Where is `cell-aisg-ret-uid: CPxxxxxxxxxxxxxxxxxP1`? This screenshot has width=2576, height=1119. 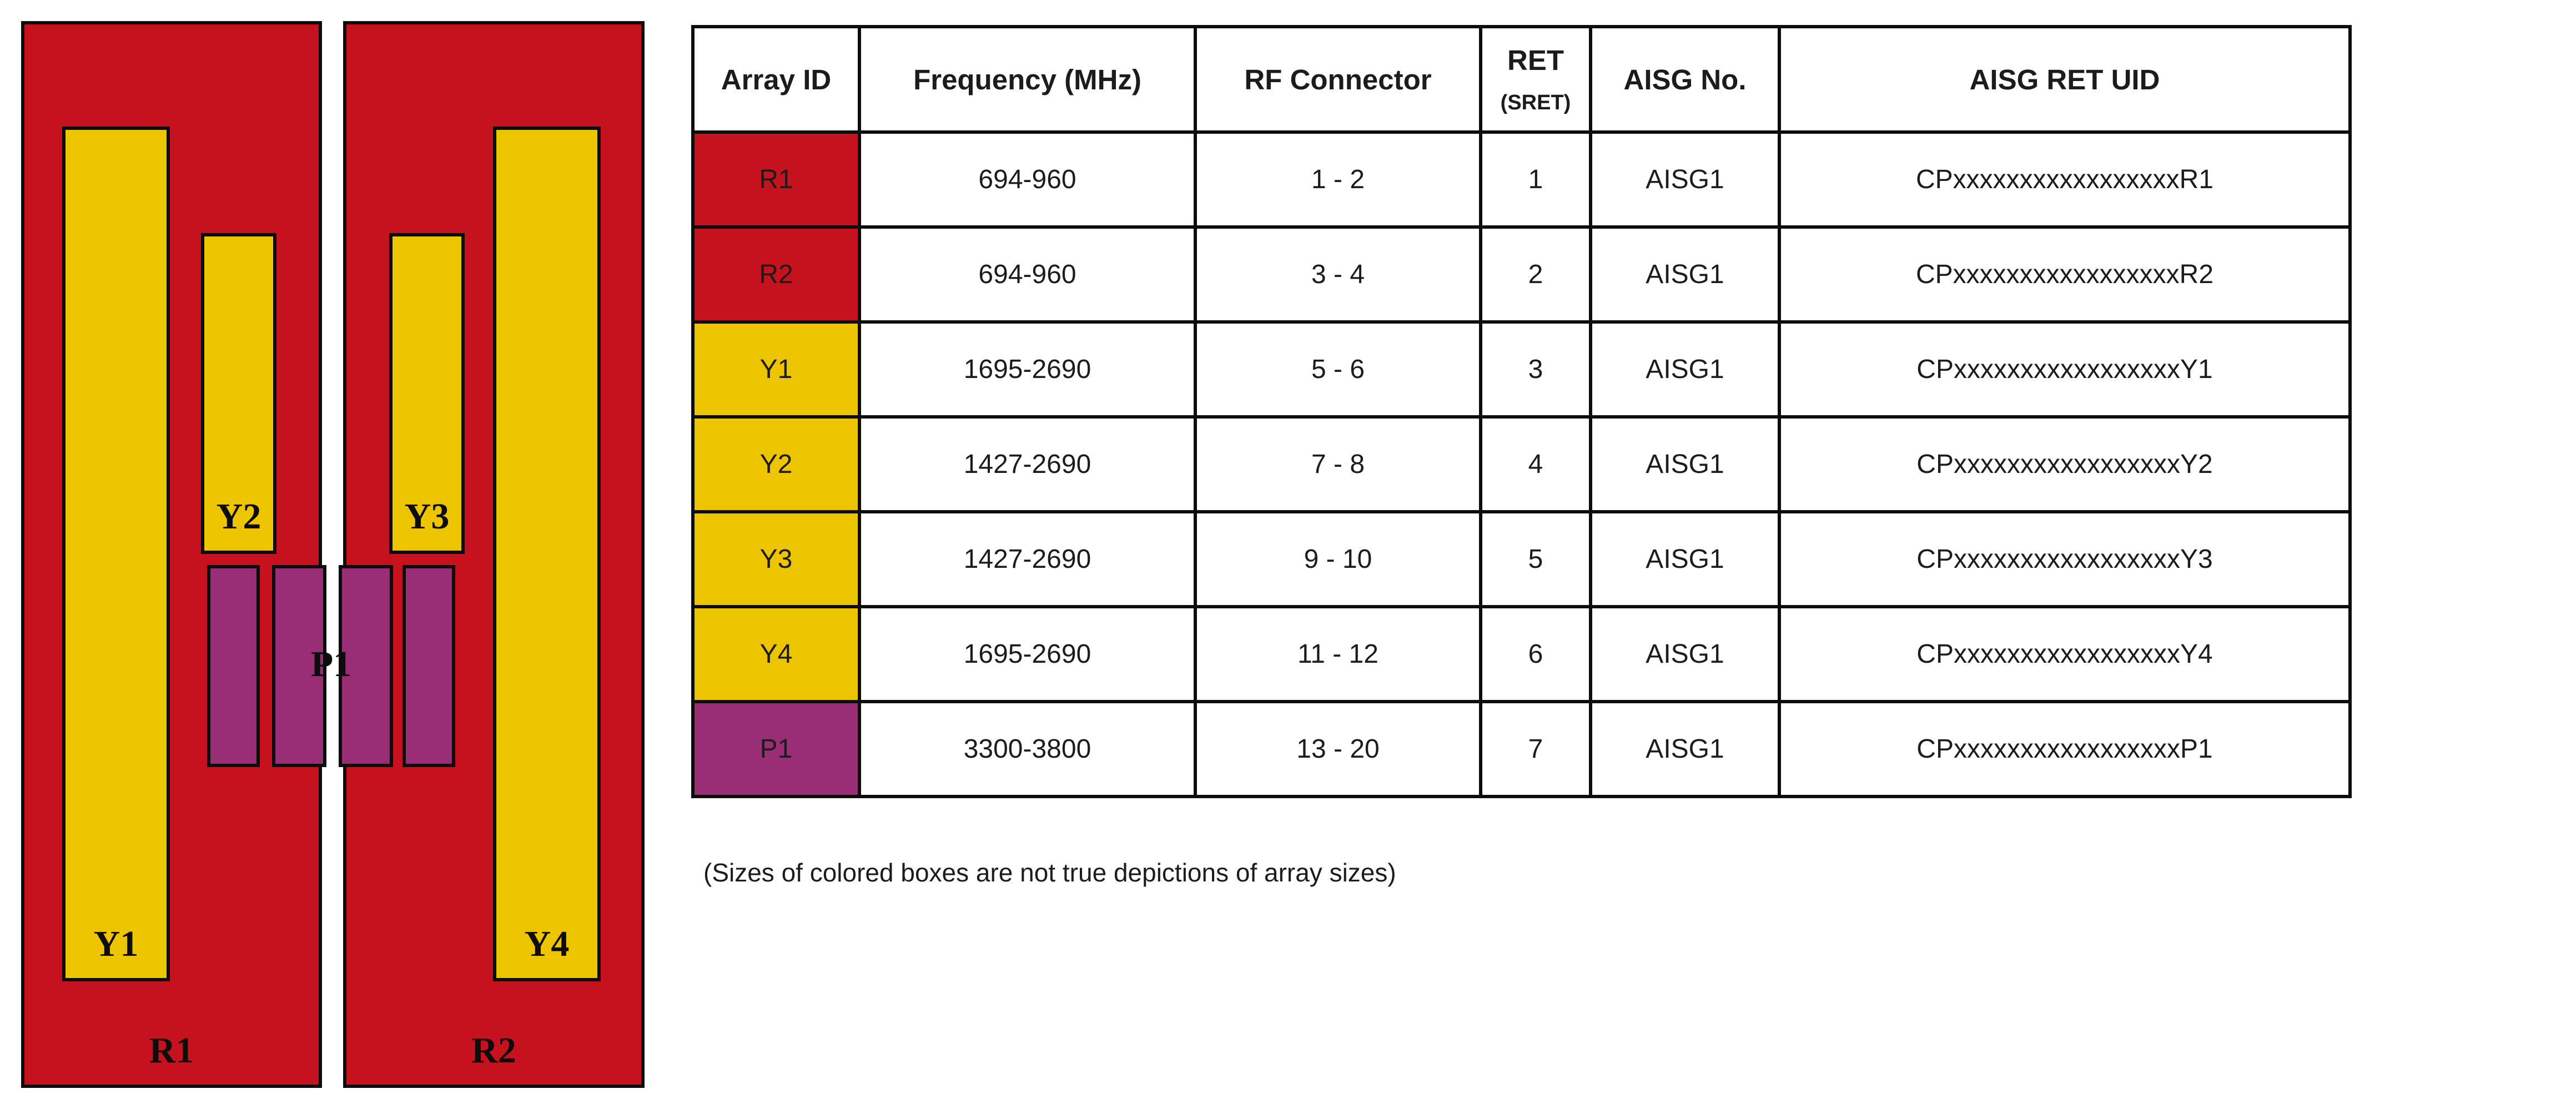
cell-aisg-ret-uid: CPxxxxxxxxxxxxxxxxxP1 is located at coordinates (2065, 749).